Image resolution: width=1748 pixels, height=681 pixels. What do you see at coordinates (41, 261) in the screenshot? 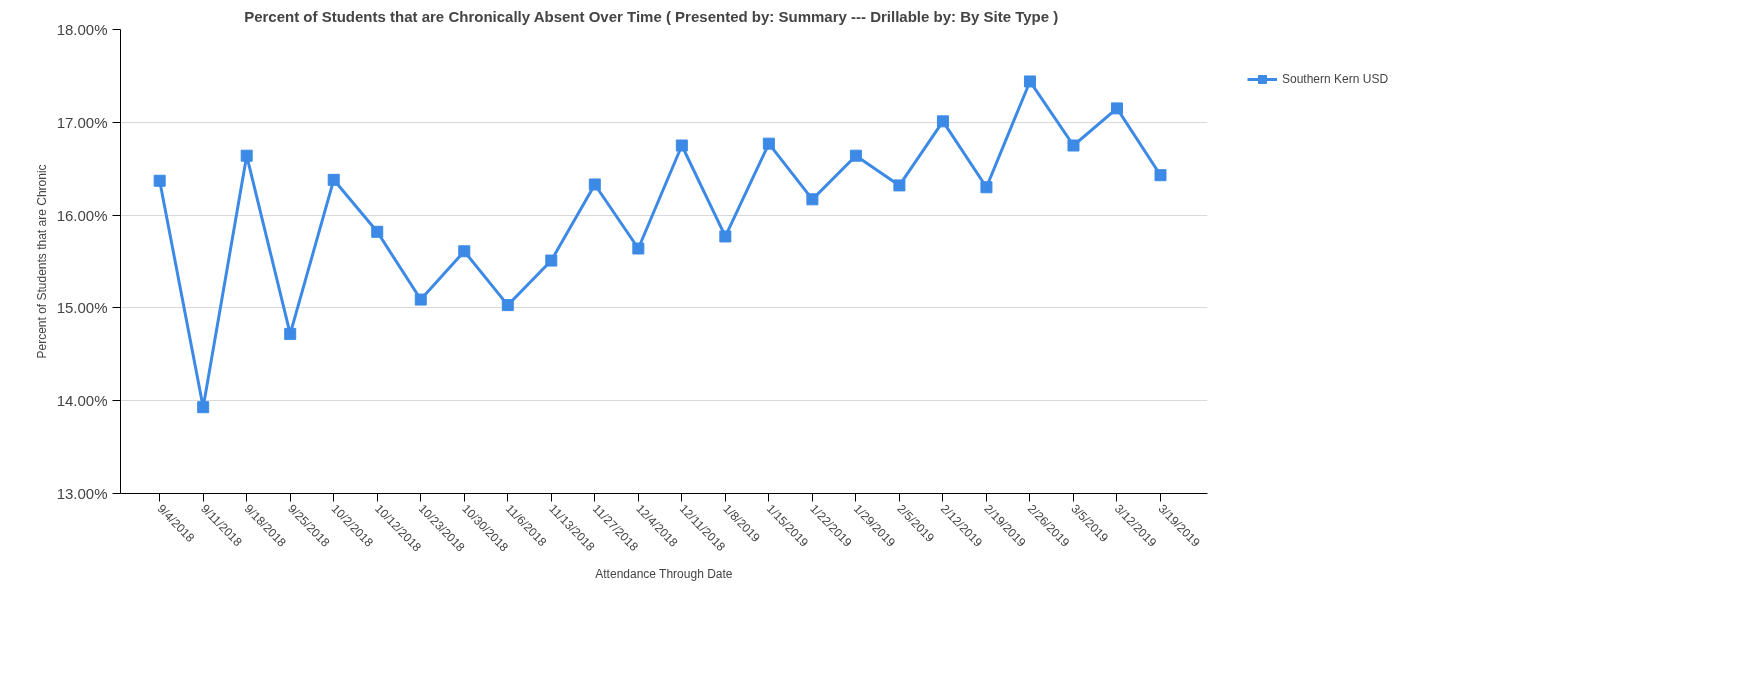
I see `y-axis-title: Percent of Students that are Chronic` at bounding box center [41, 261].